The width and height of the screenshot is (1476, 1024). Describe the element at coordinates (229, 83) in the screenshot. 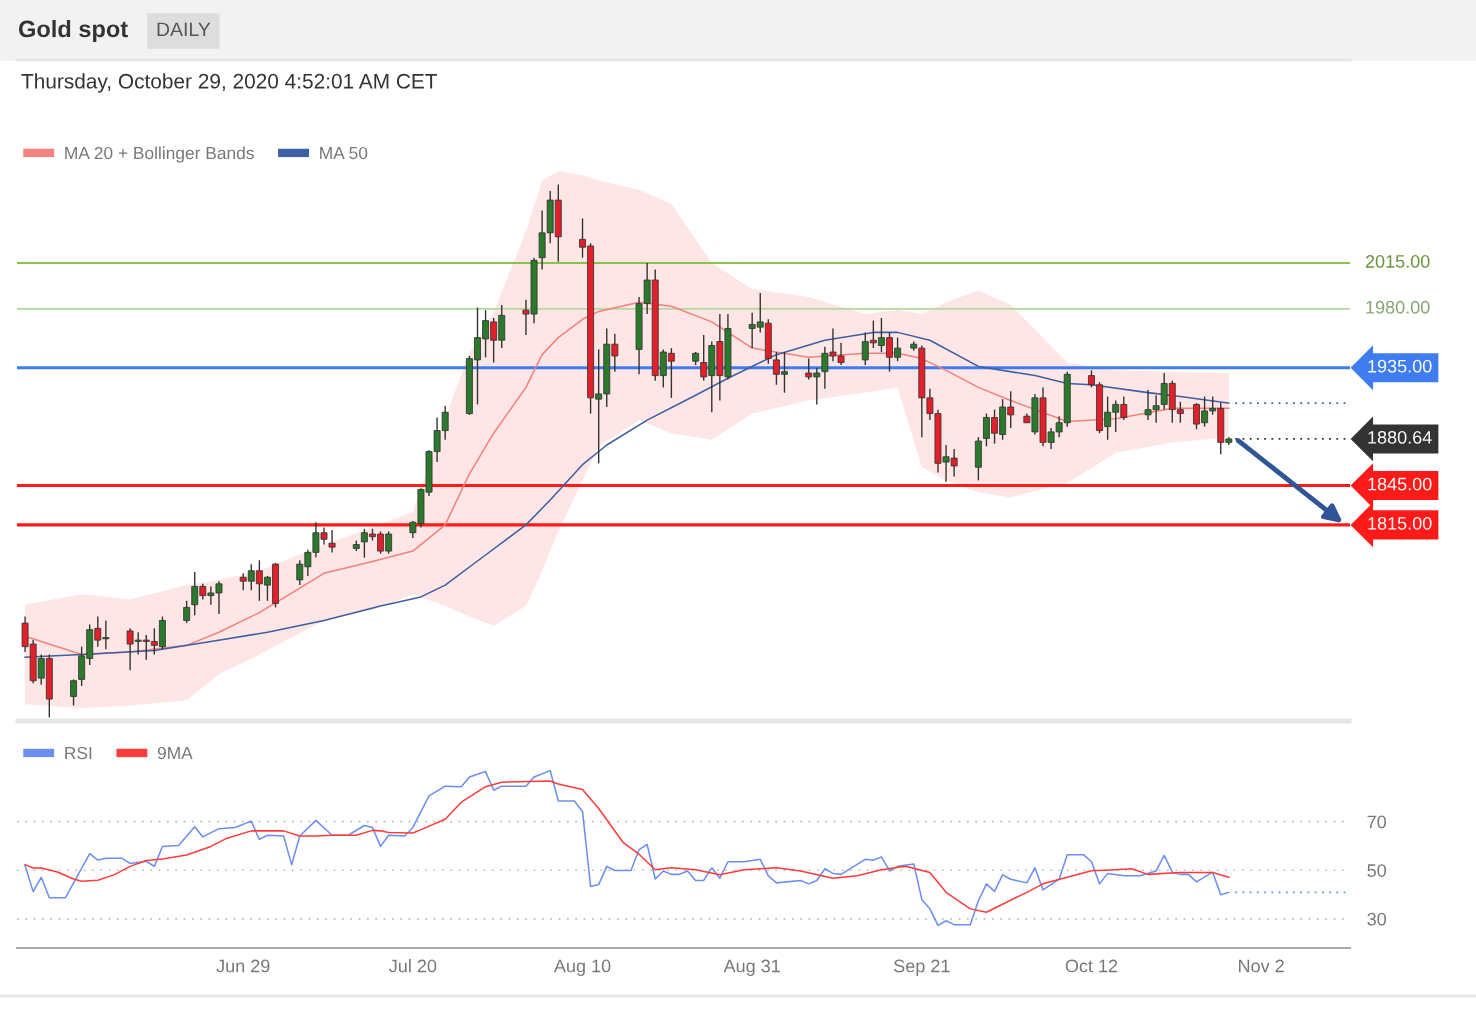

I see `annotation: Thursday, October 29, 2020 4:52:01 AM CET` at that location.